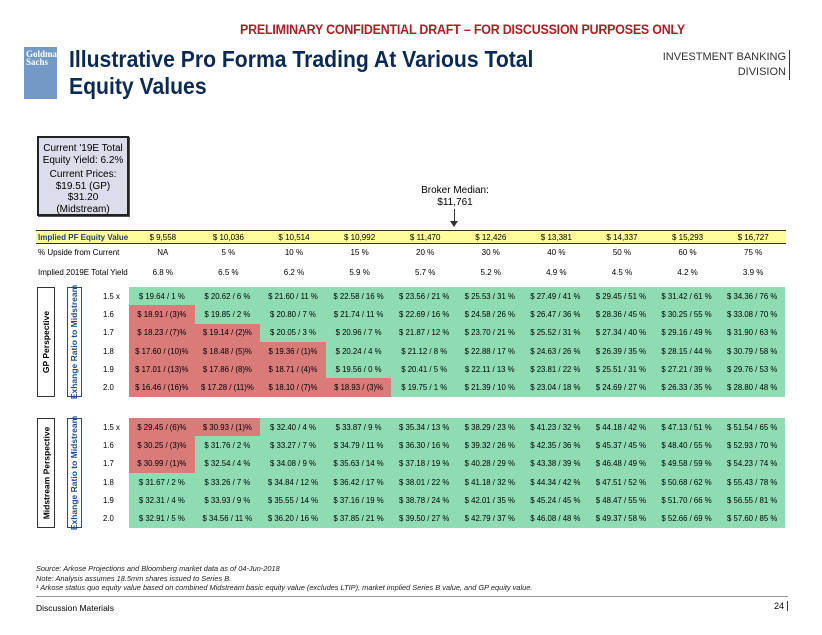 The width and height of the screenshot is (822, 635). What do you see at coordinates (454, 224) in the screenshot?
I see `arrow-head-icon` at bounding box center [454, 224].